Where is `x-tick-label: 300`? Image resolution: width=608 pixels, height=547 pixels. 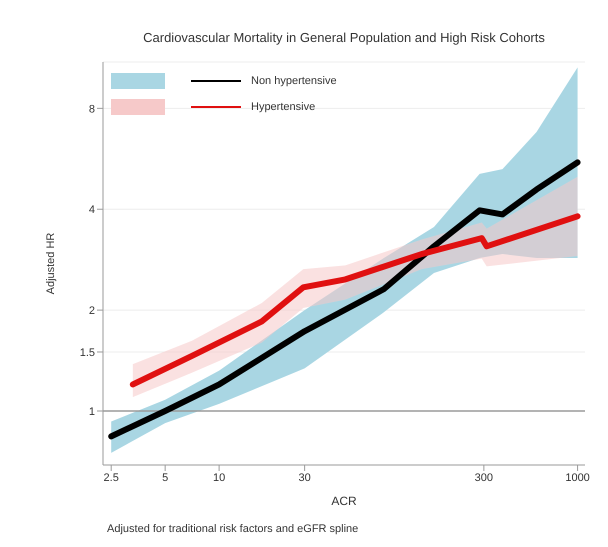
x-tick-label: 300 is located at coordinates (484, 478).